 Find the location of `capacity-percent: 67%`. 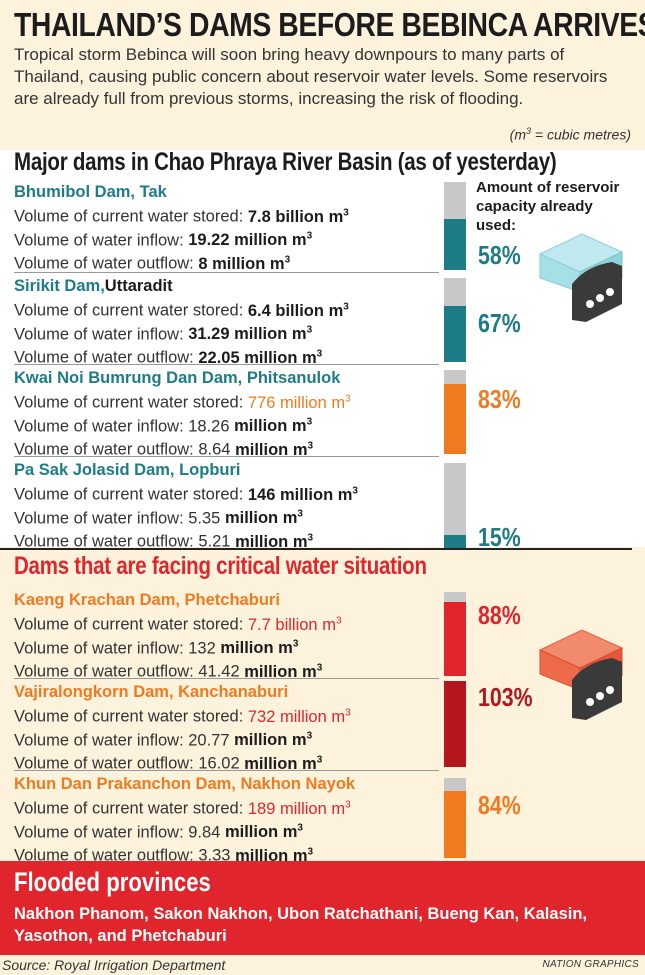

capacity-percent: 67% is located at coordinates (499, 323).